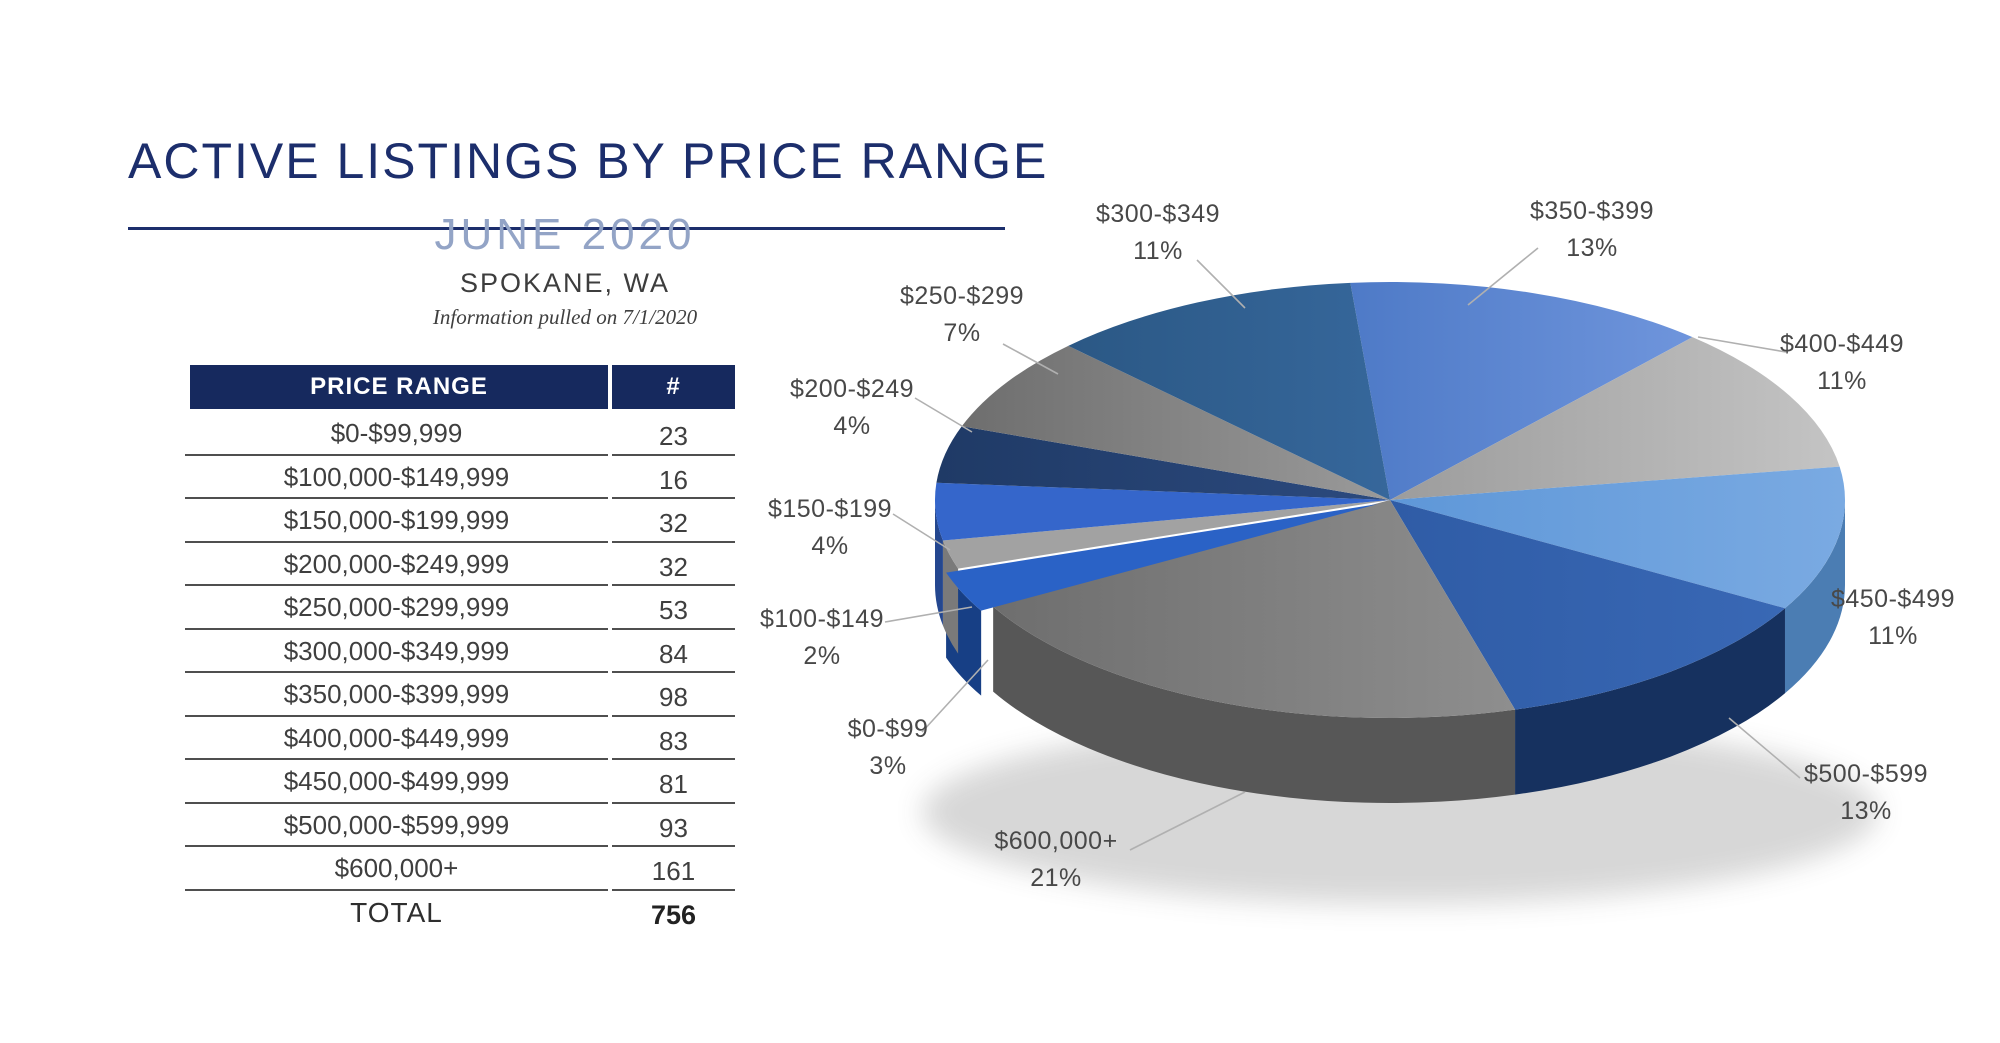  Describe the element at coordinates (1162, 511) in the screenshot. I see `pie-slice-$150-$199` at that location.